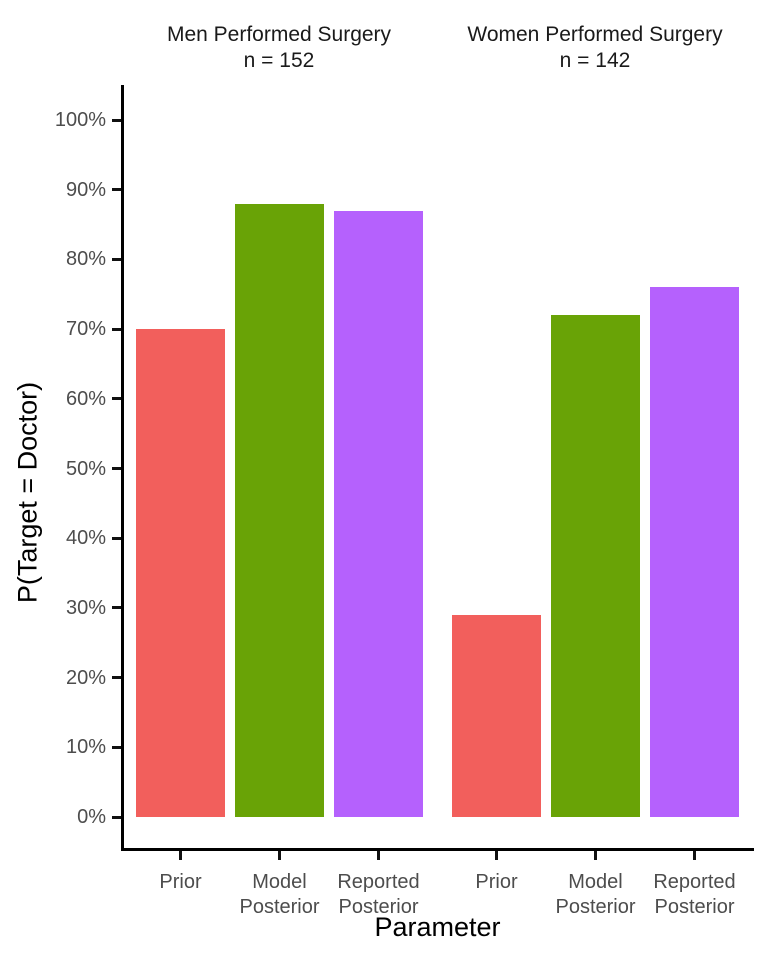 This screenshot has height=960, width=768. What do you see at coordinates (437, 849) in the screenshot?
I see `x-axis-line` at bounding box center [437, 849].